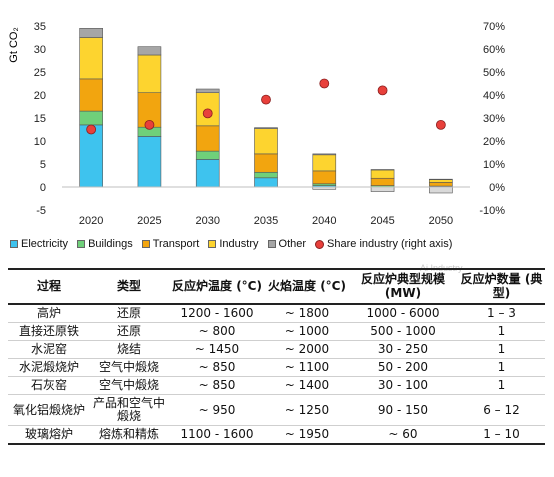 The height and width of the screenshot is (477, 554). I want to click on table-row: 高炉 还原 1200 - 1600 ~ 1800 1000 - 6000 1 – 3, so click(276, 313).